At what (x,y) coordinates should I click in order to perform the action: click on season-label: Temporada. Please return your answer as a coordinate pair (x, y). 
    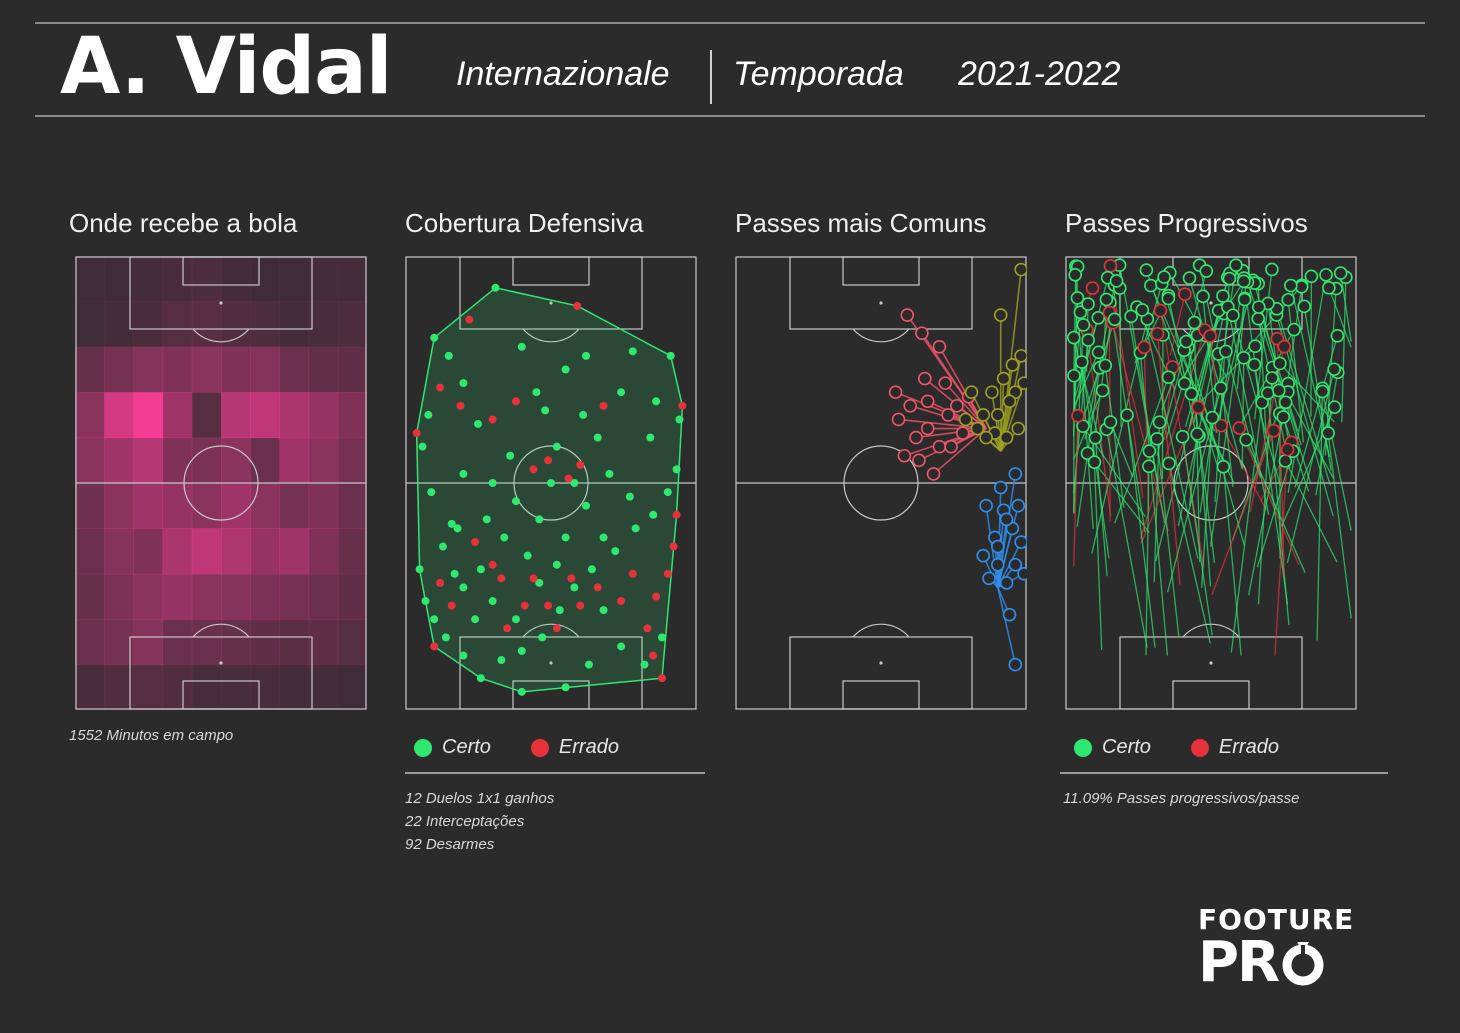
    Looking at the image, I should click on (818, 74).